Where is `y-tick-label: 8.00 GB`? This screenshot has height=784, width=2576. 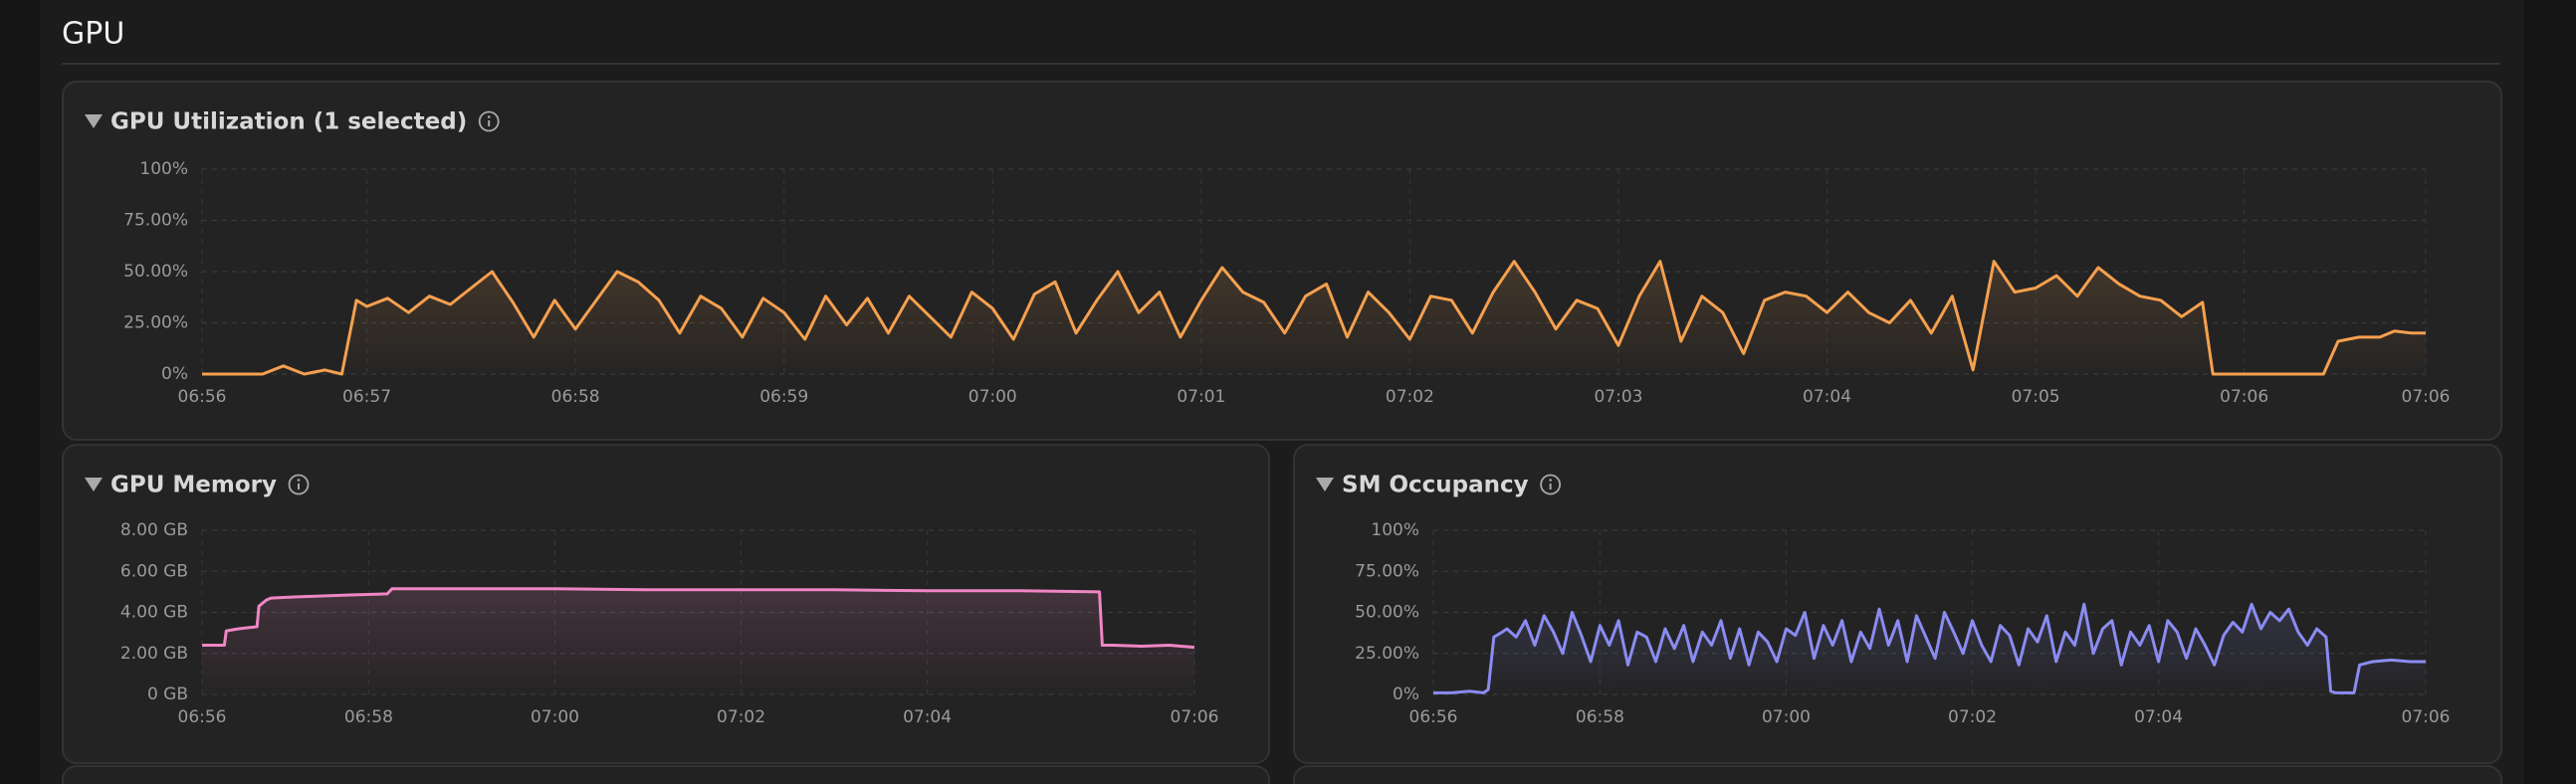
y-tick-label: 8.00 GB is located at coordinates (154, 530).